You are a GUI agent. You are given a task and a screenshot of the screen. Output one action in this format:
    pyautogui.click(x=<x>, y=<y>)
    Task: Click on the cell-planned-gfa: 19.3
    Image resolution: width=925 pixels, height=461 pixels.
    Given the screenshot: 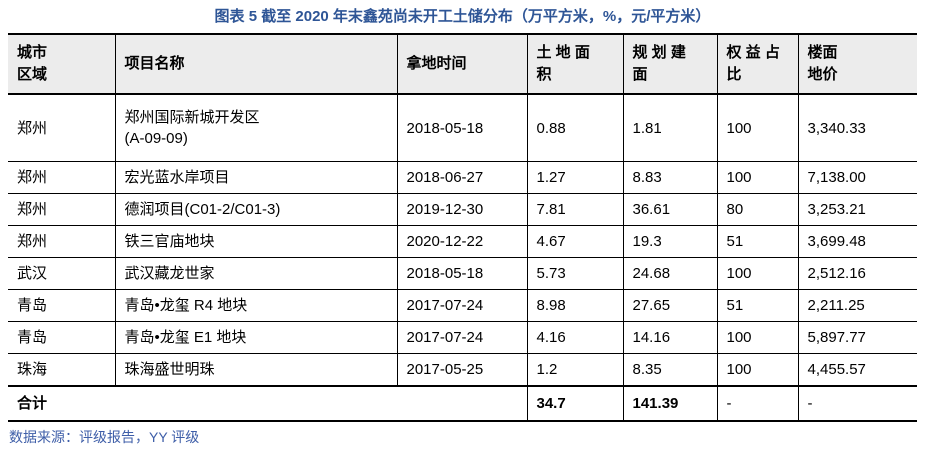 What is the action you would take?
    pyautogui.click(x=669, y=241)
    